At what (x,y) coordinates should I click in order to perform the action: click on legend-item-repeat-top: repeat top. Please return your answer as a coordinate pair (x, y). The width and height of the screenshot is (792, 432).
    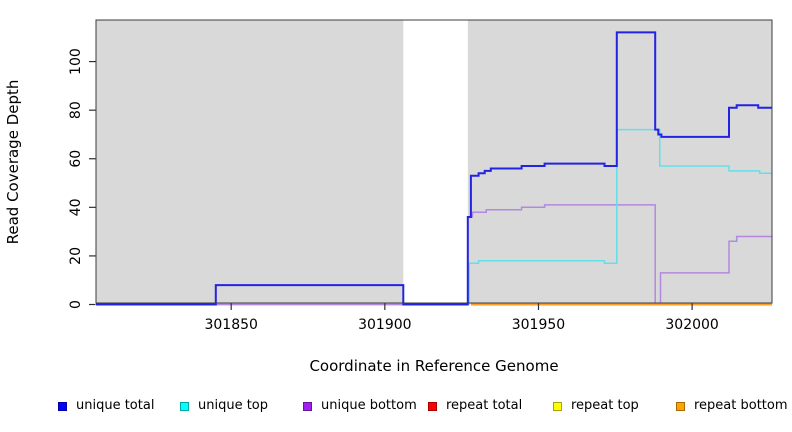
    Looking at the image, I should click on (596, 406).